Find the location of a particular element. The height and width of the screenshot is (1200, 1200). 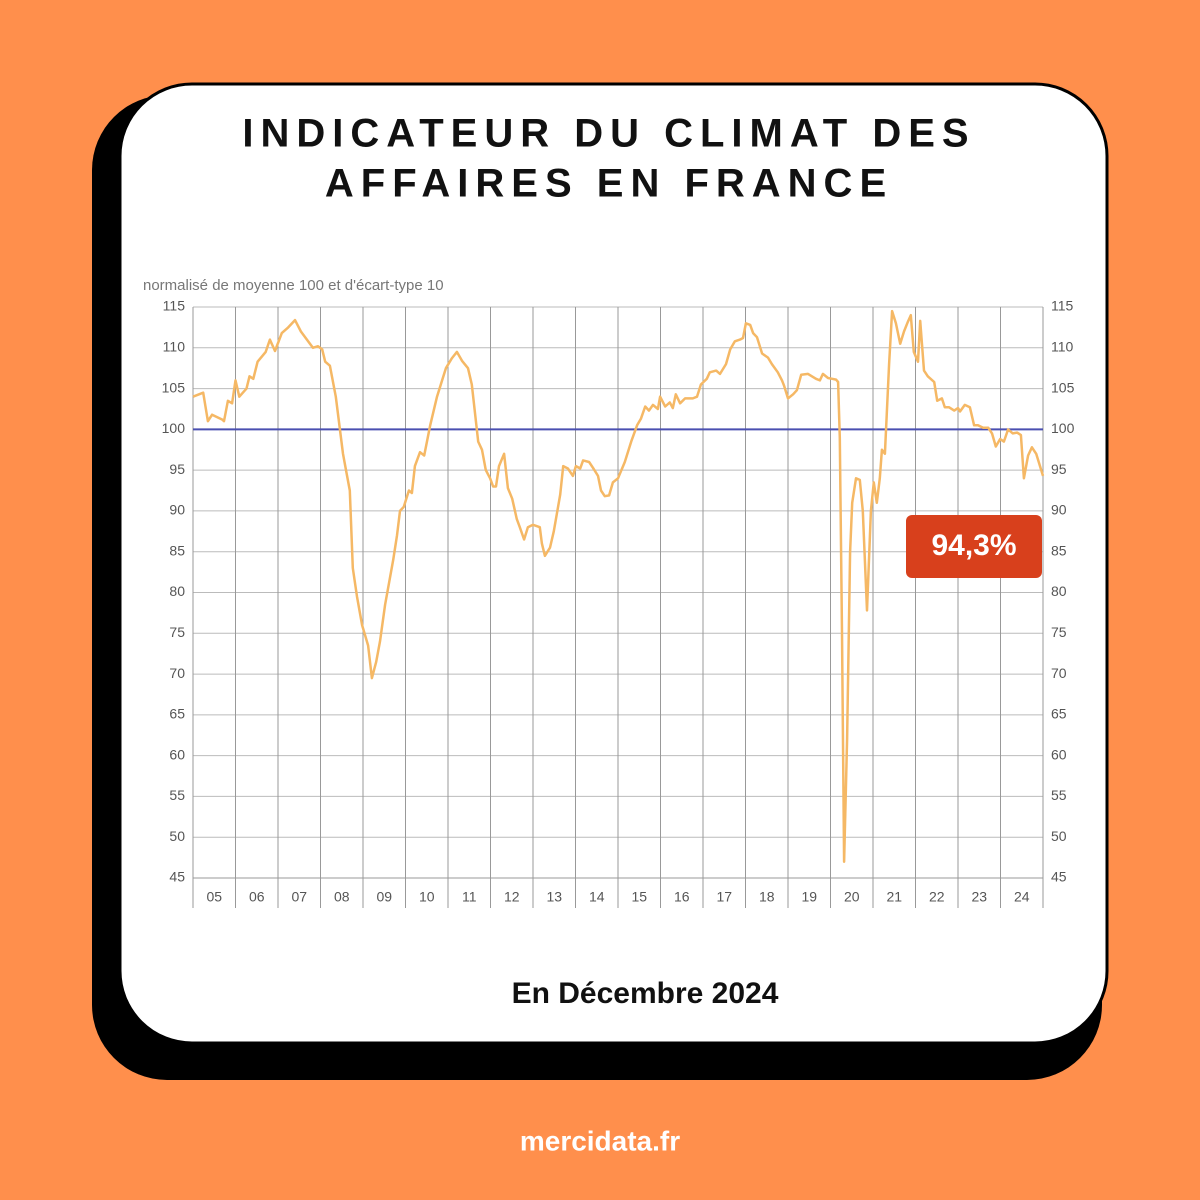

y-tick-label: 50 is located at coordinates (177, 836).